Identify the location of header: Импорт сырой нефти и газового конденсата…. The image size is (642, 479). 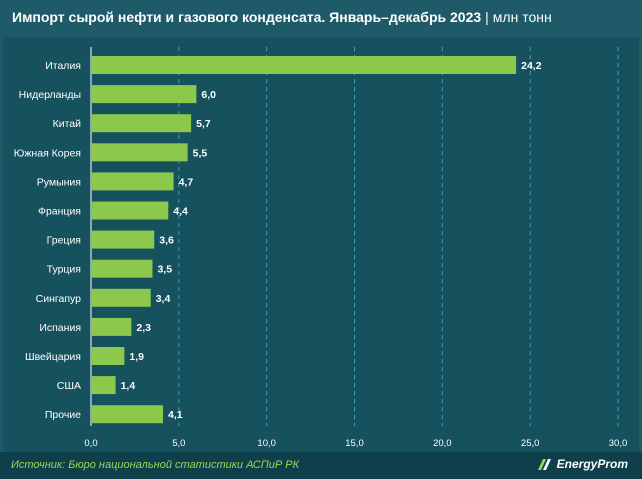
(321, 18).